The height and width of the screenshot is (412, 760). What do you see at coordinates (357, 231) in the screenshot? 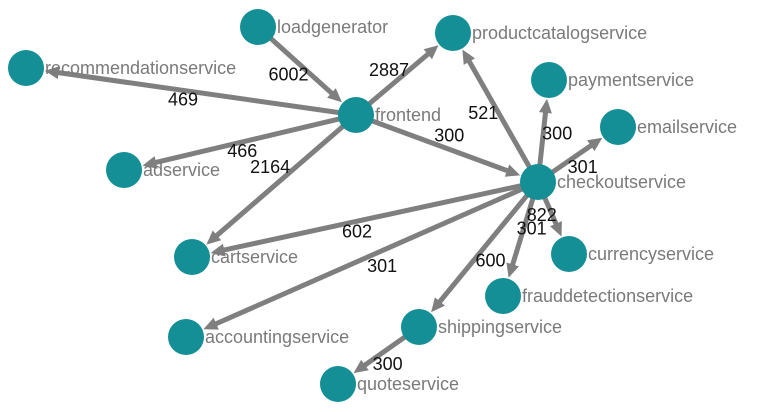
I see `edge-weight-label: 602` at bounding box center [357, 231].